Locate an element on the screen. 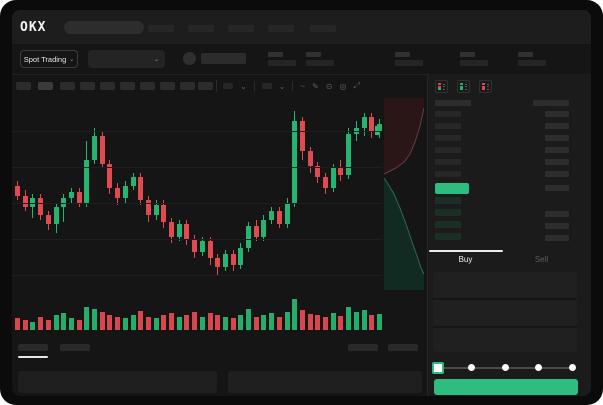 Image resolution: width=603 pixels, height=405 pixels. pair-selector-dropdown: ⌄ is located at coordinates (126, 59).